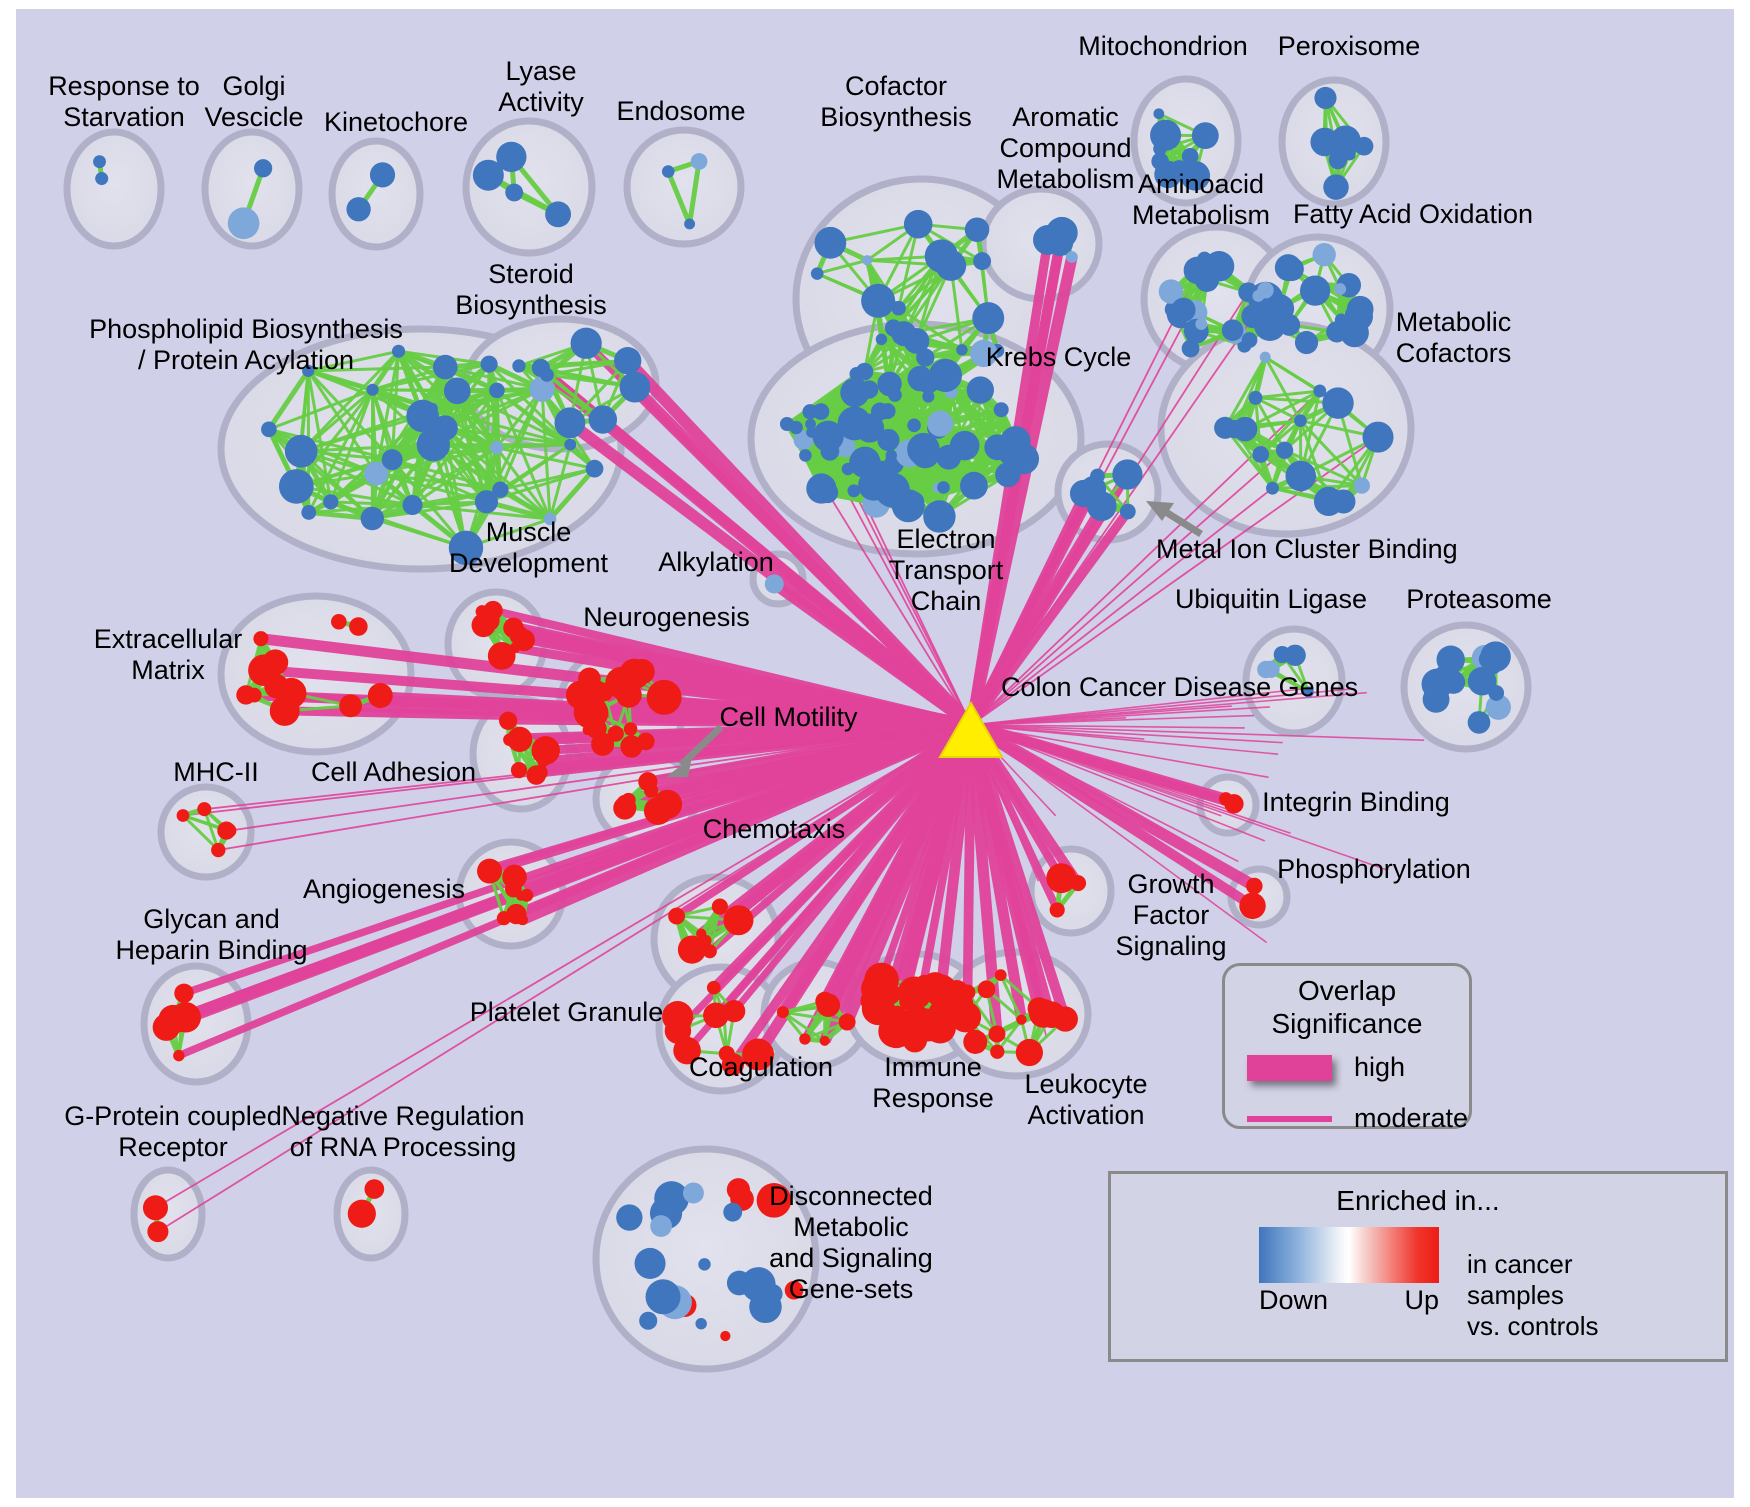 The width and height of the screenshot is (1750, 1507). I want to click on cluster-label-electron-transport-chain: Electron Transport Chain, so click(946, 570).